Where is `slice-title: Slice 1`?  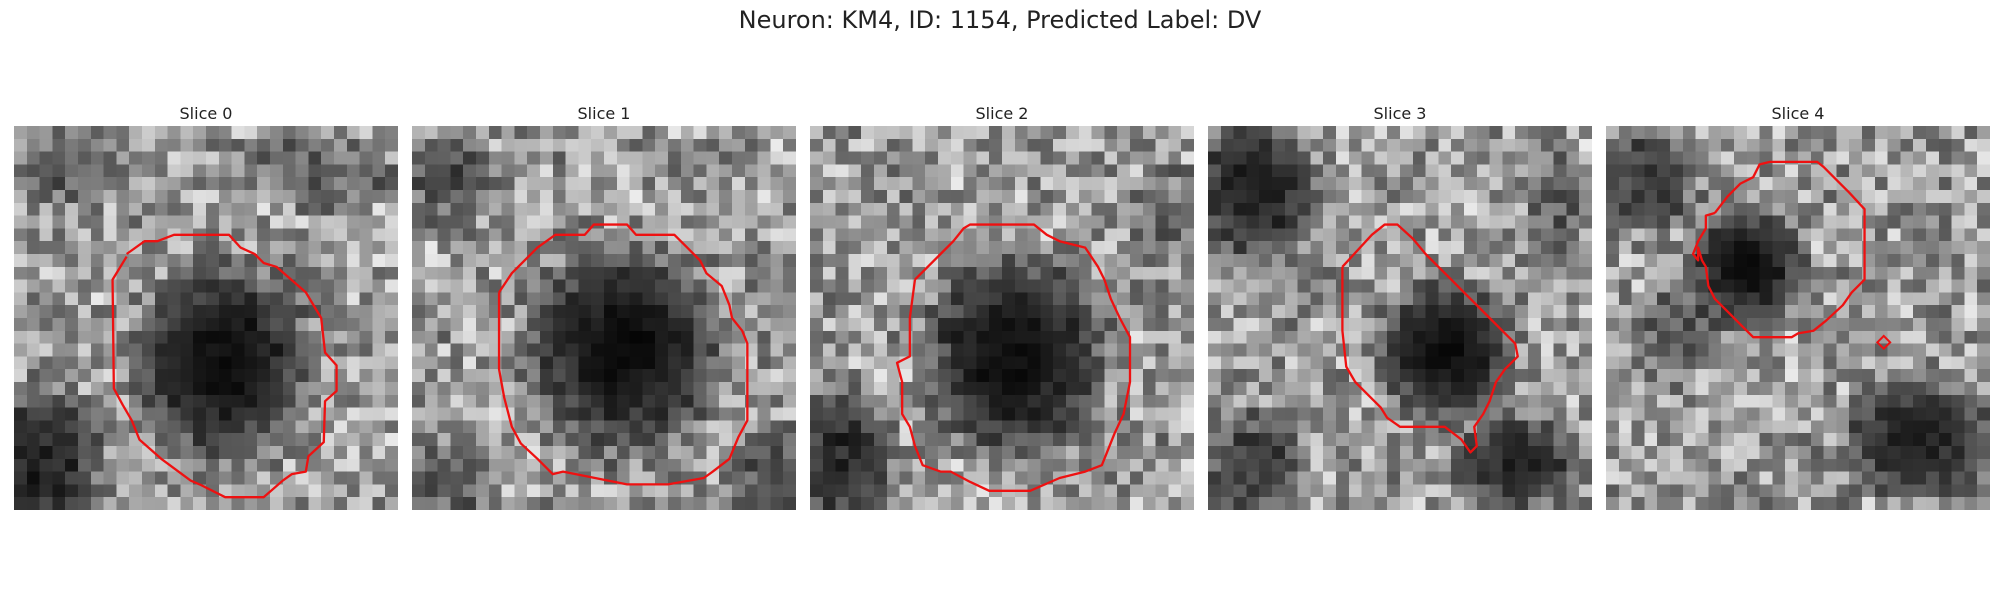 slice-title: Slice 1 is located at coordinates (604, 113).